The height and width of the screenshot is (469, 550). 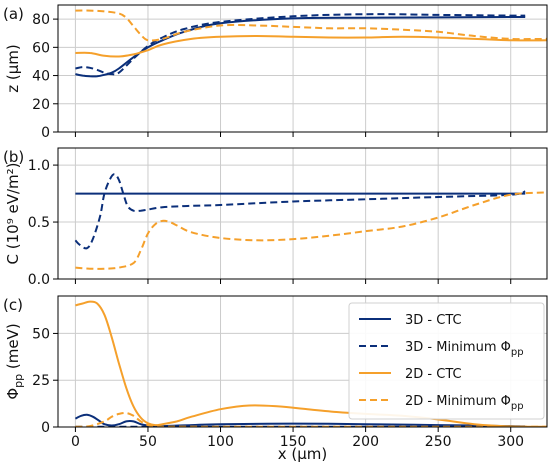 I want to click on x-tick-label: 250, so click(x=438, y=442).